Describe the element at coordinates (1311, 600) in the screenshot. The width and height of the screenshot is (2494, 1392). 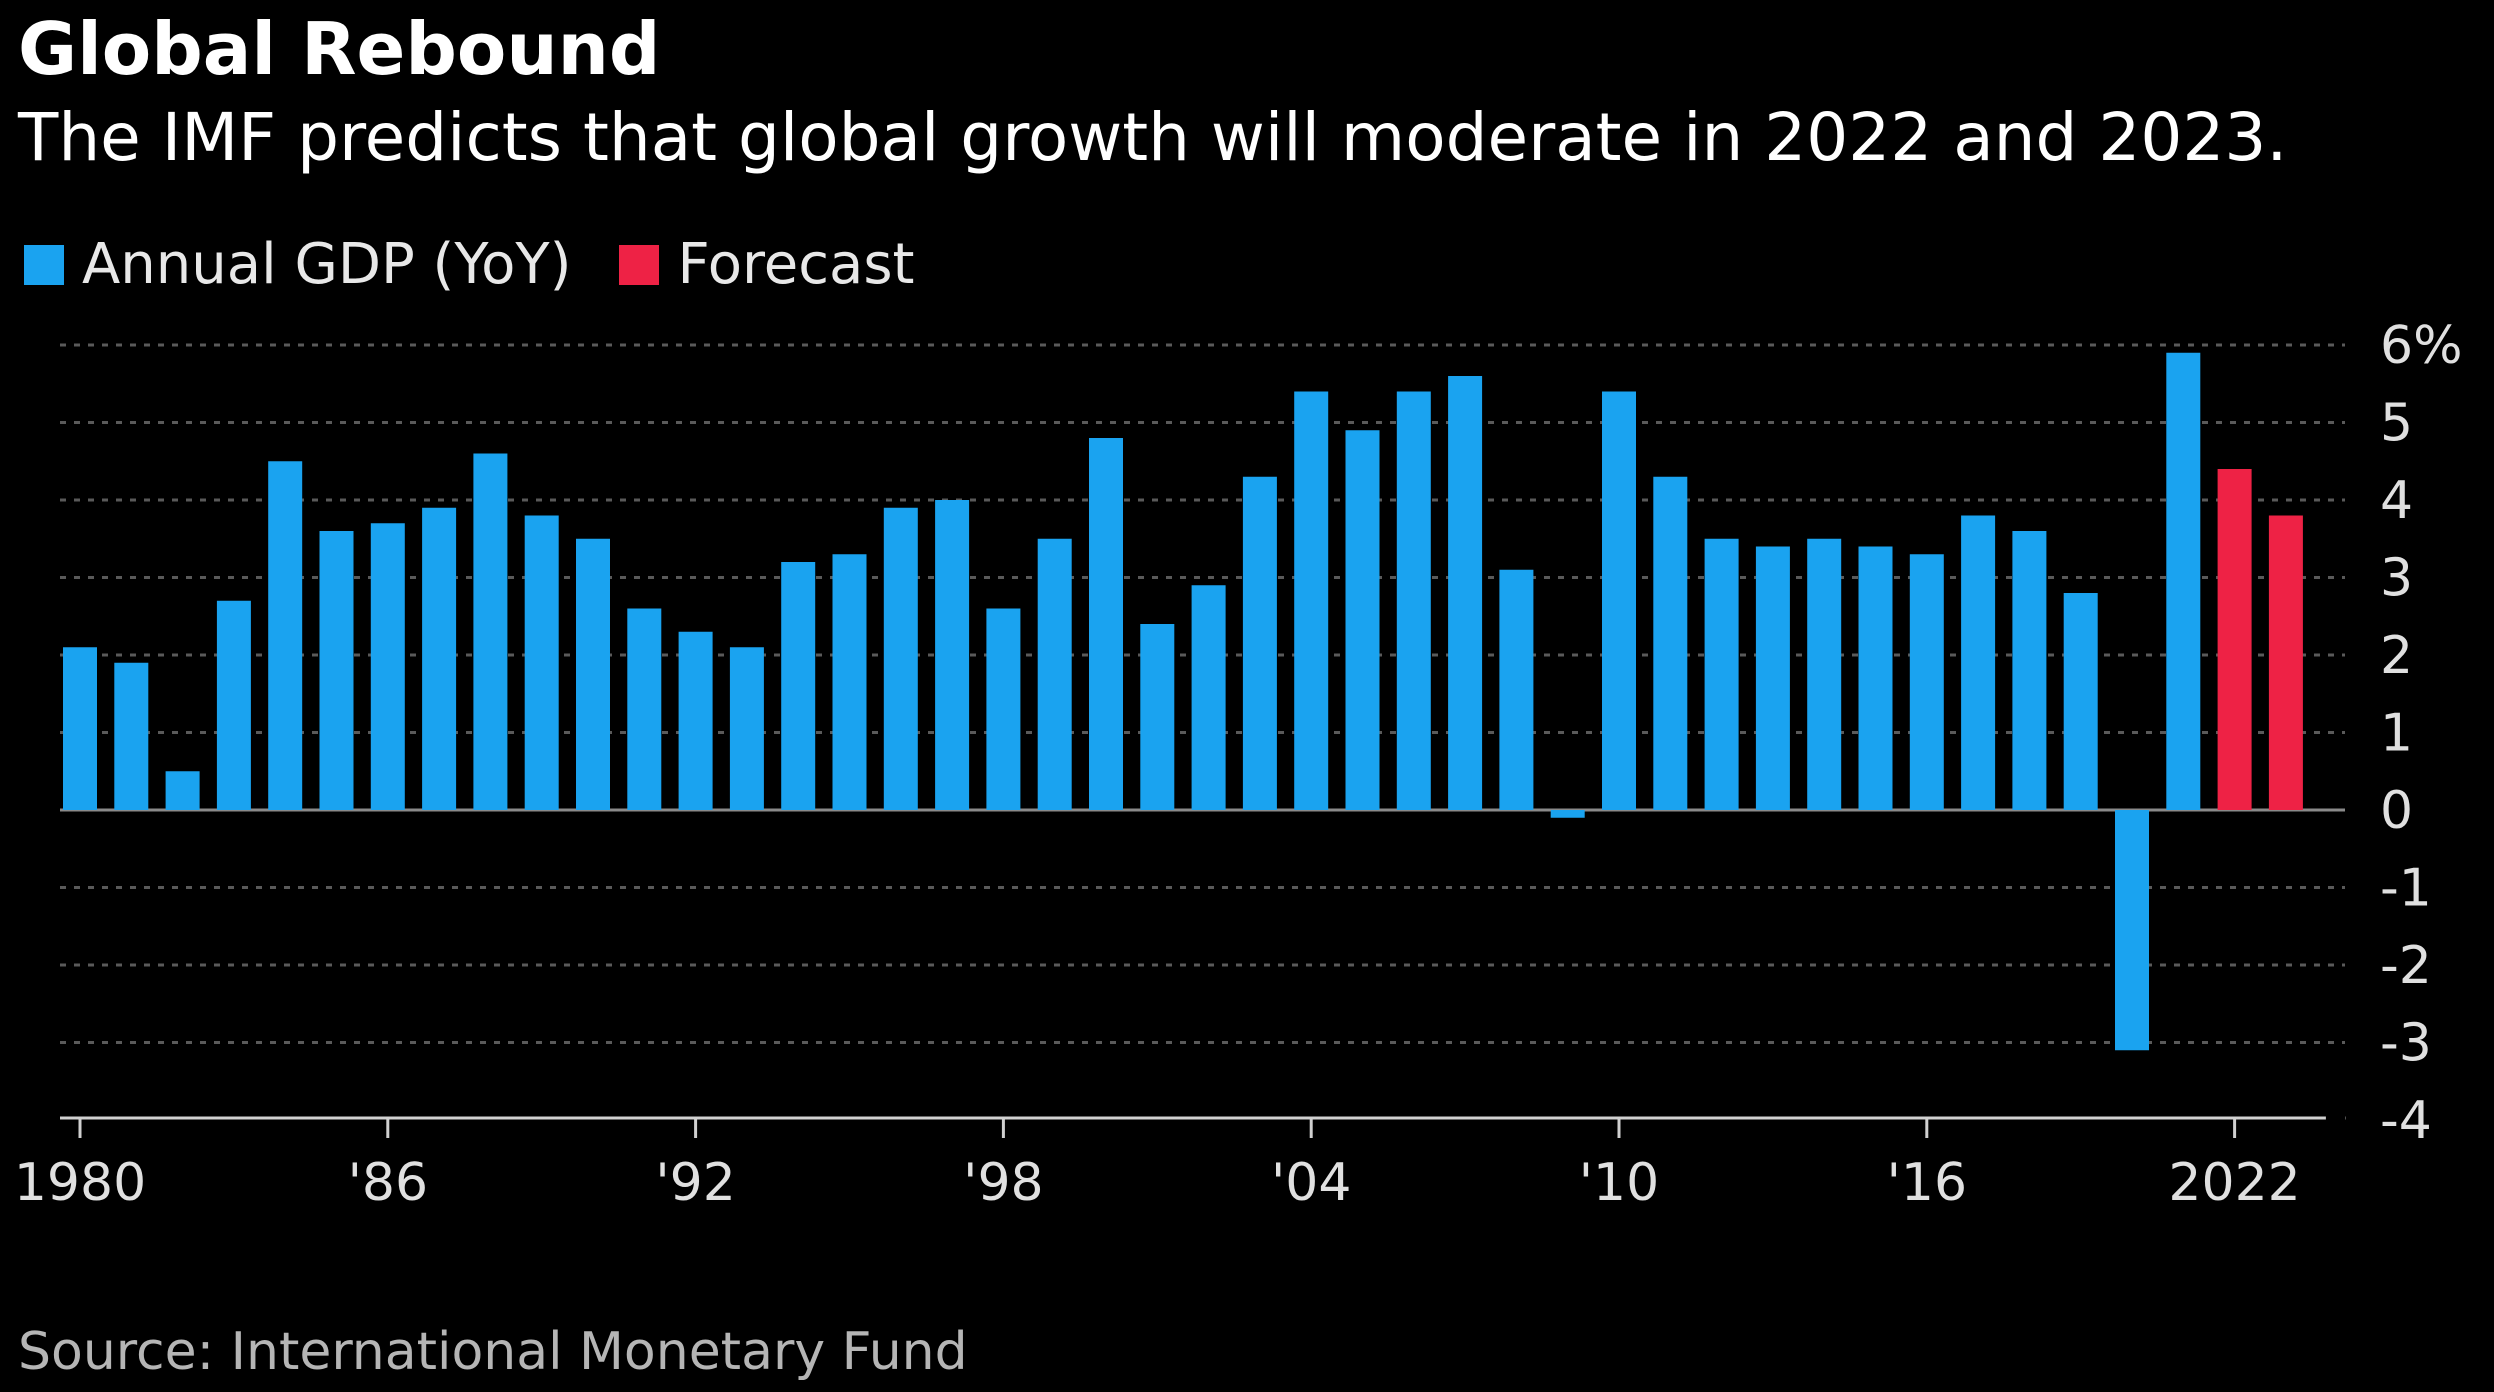
I see `bar-2004` at that location.